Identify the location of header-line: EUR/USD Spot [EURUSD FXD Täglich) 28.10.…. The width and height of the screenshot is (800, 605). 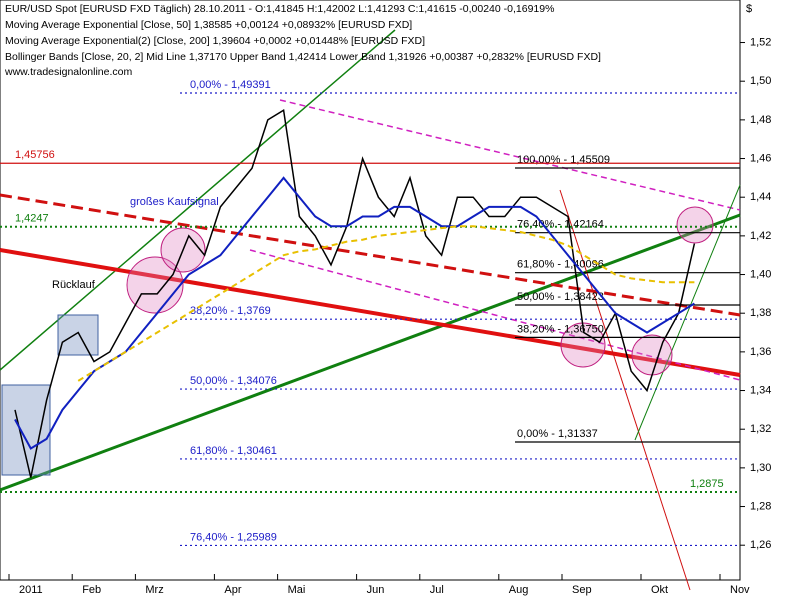
(279, 9).